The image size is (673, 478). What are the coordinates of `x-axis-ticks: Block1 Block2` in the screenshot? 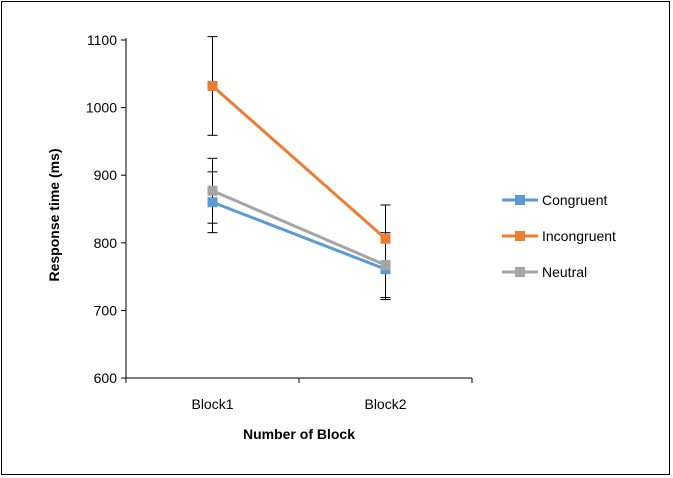 It's located at (299, 395).